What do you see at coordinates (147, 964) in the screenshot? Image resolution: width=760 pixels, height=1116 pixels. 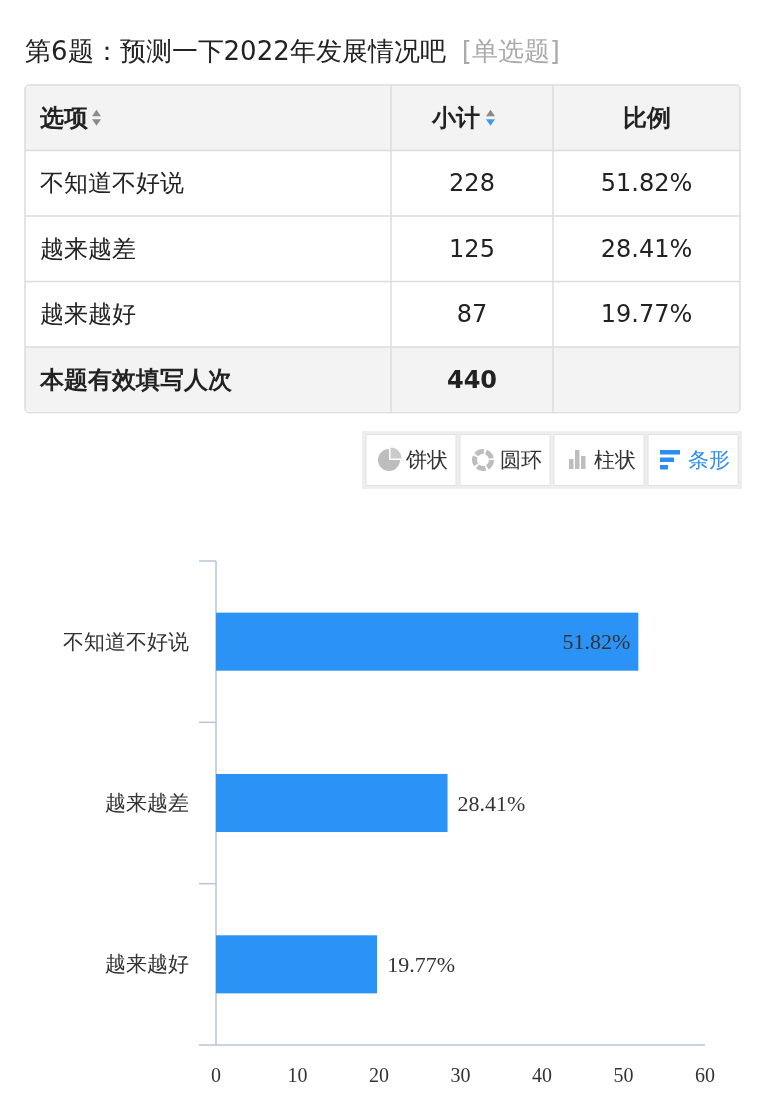 I see `y-tick-label: 越来越好` at bounding box center [147, 964].